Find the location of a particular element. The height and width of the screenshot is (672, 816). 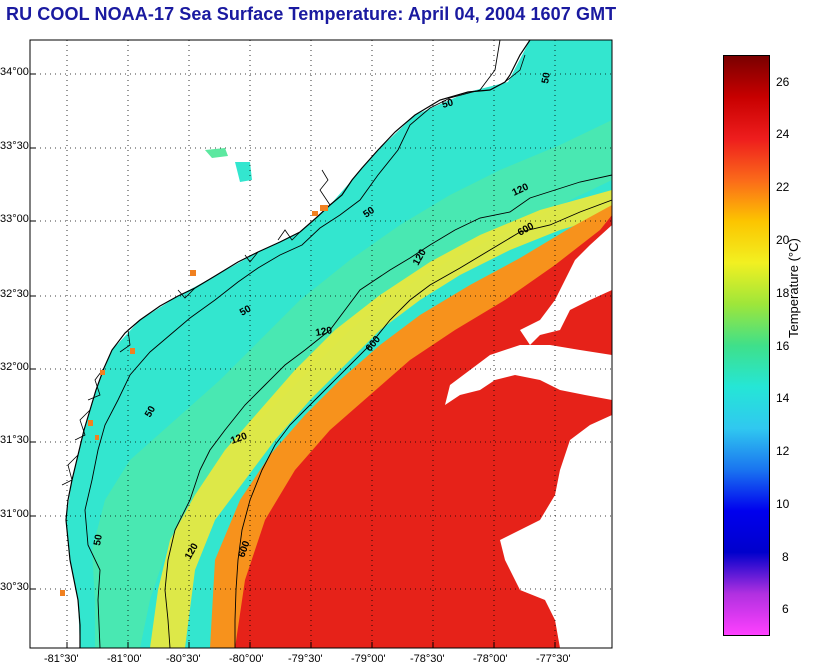

colorbar-tick: 18 is located at coordinates (783, 293).